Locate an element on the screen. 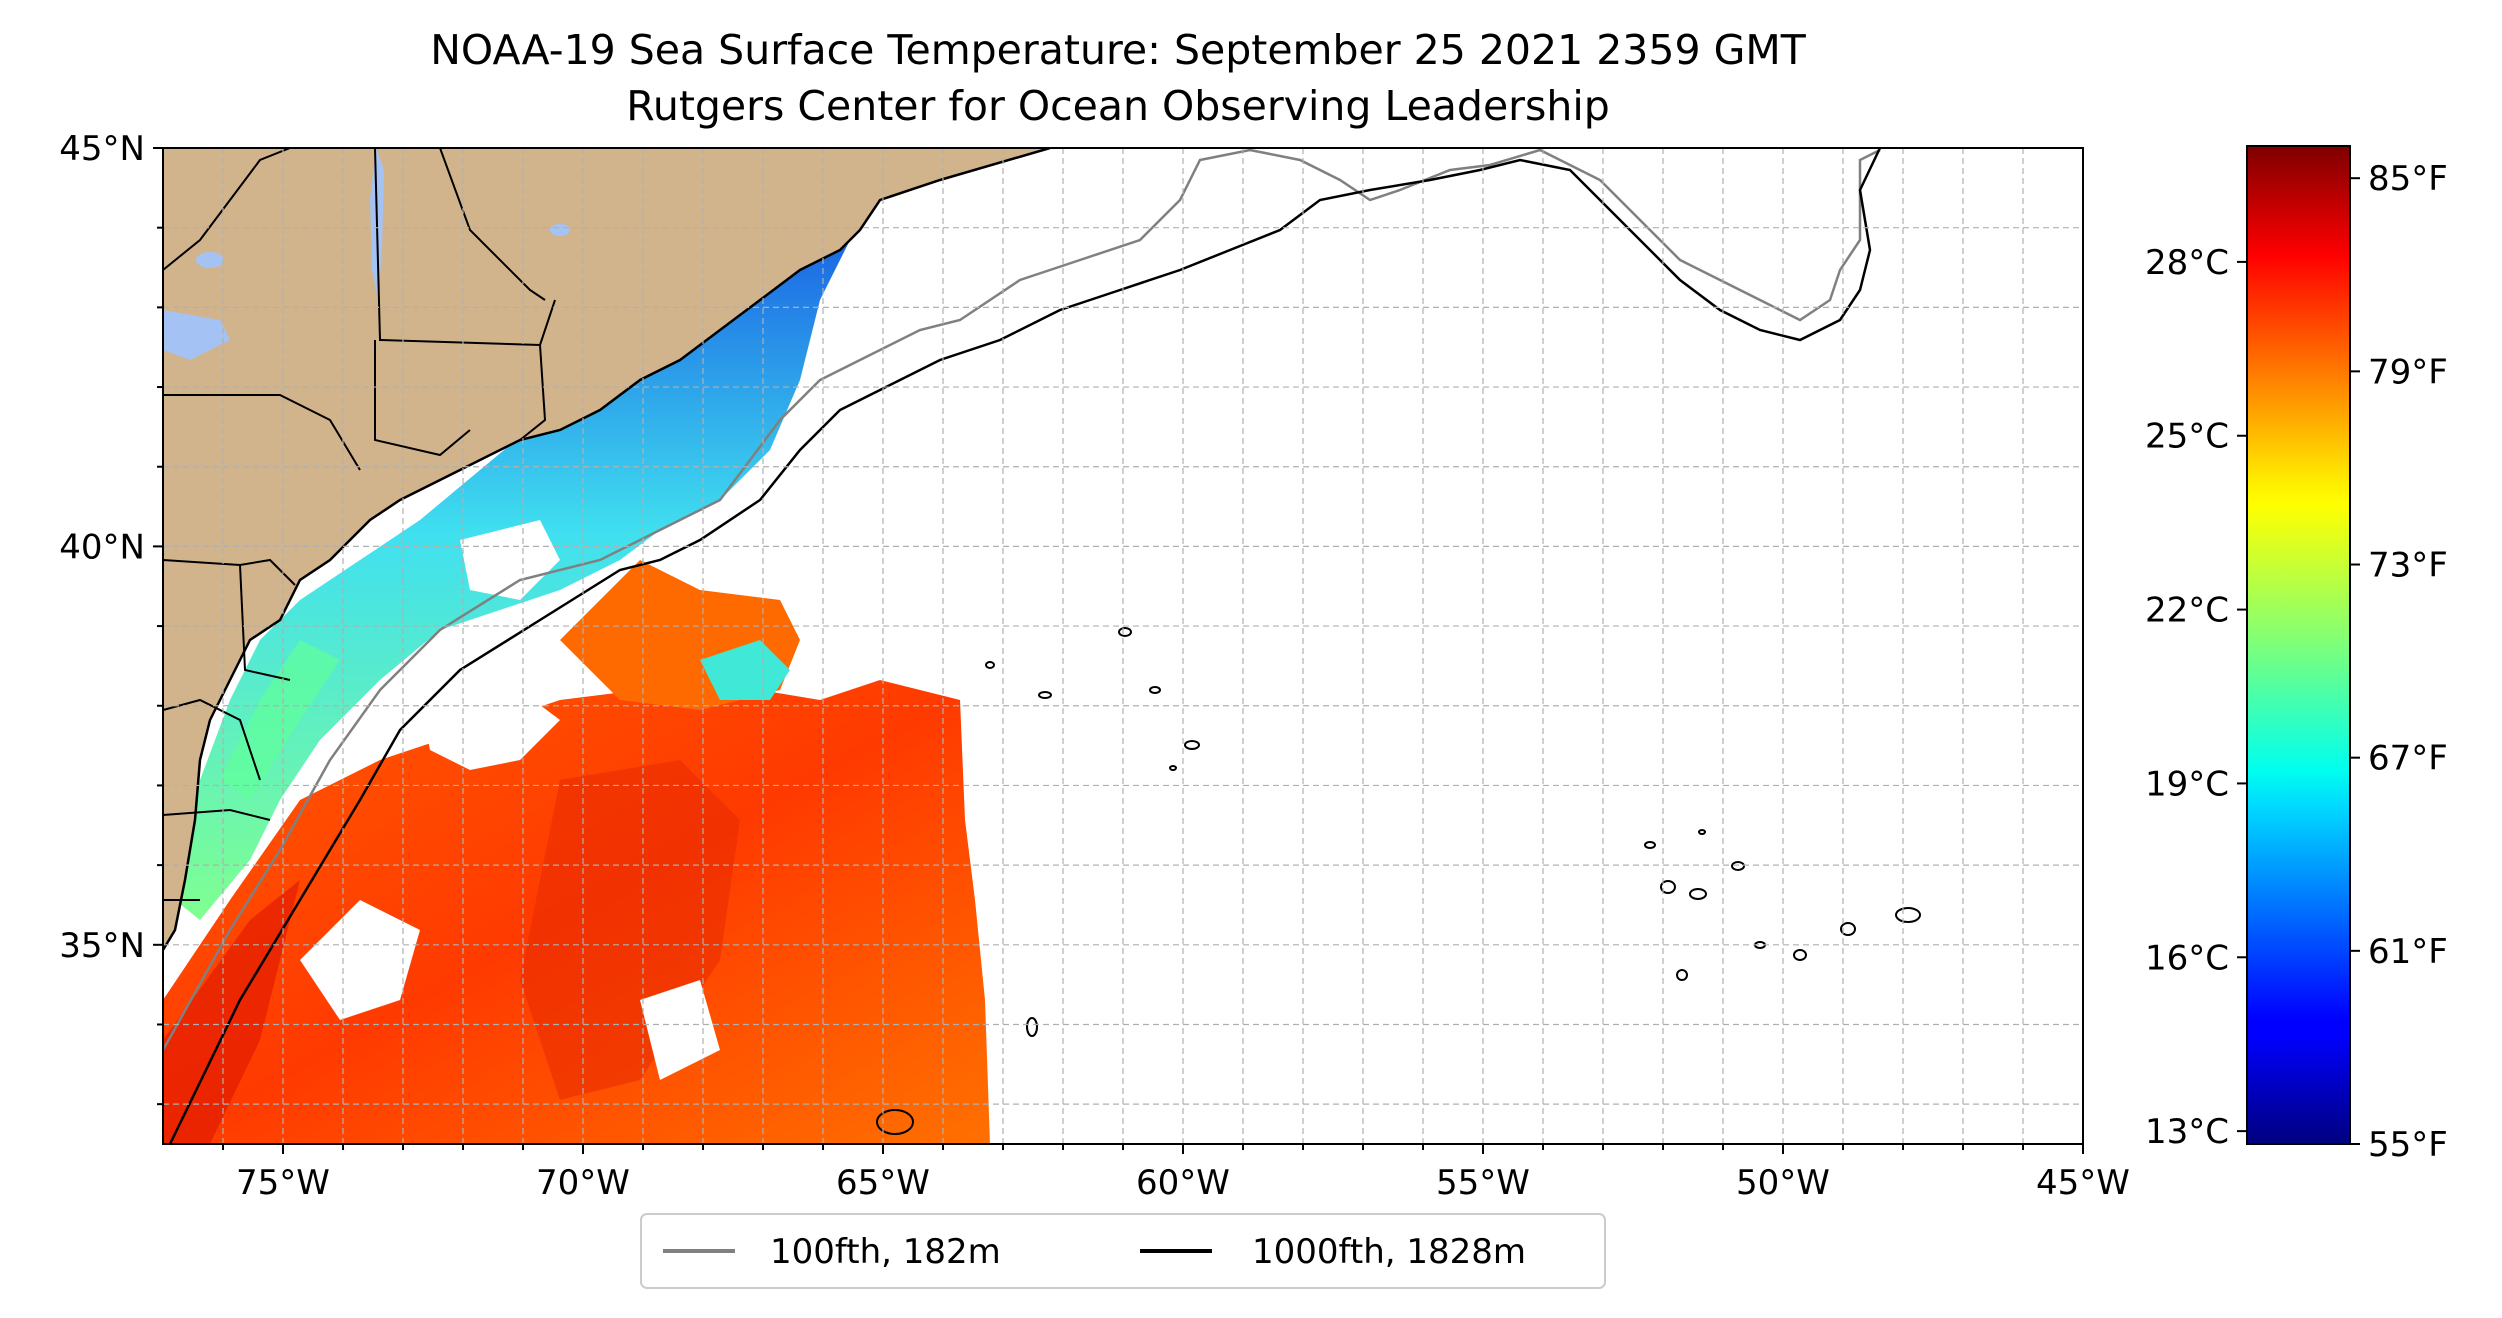 Image resolution: width=2502 pixels, height=1318 pixels. lon-tick-label: 65°W is located at coordinates (883, 1183).